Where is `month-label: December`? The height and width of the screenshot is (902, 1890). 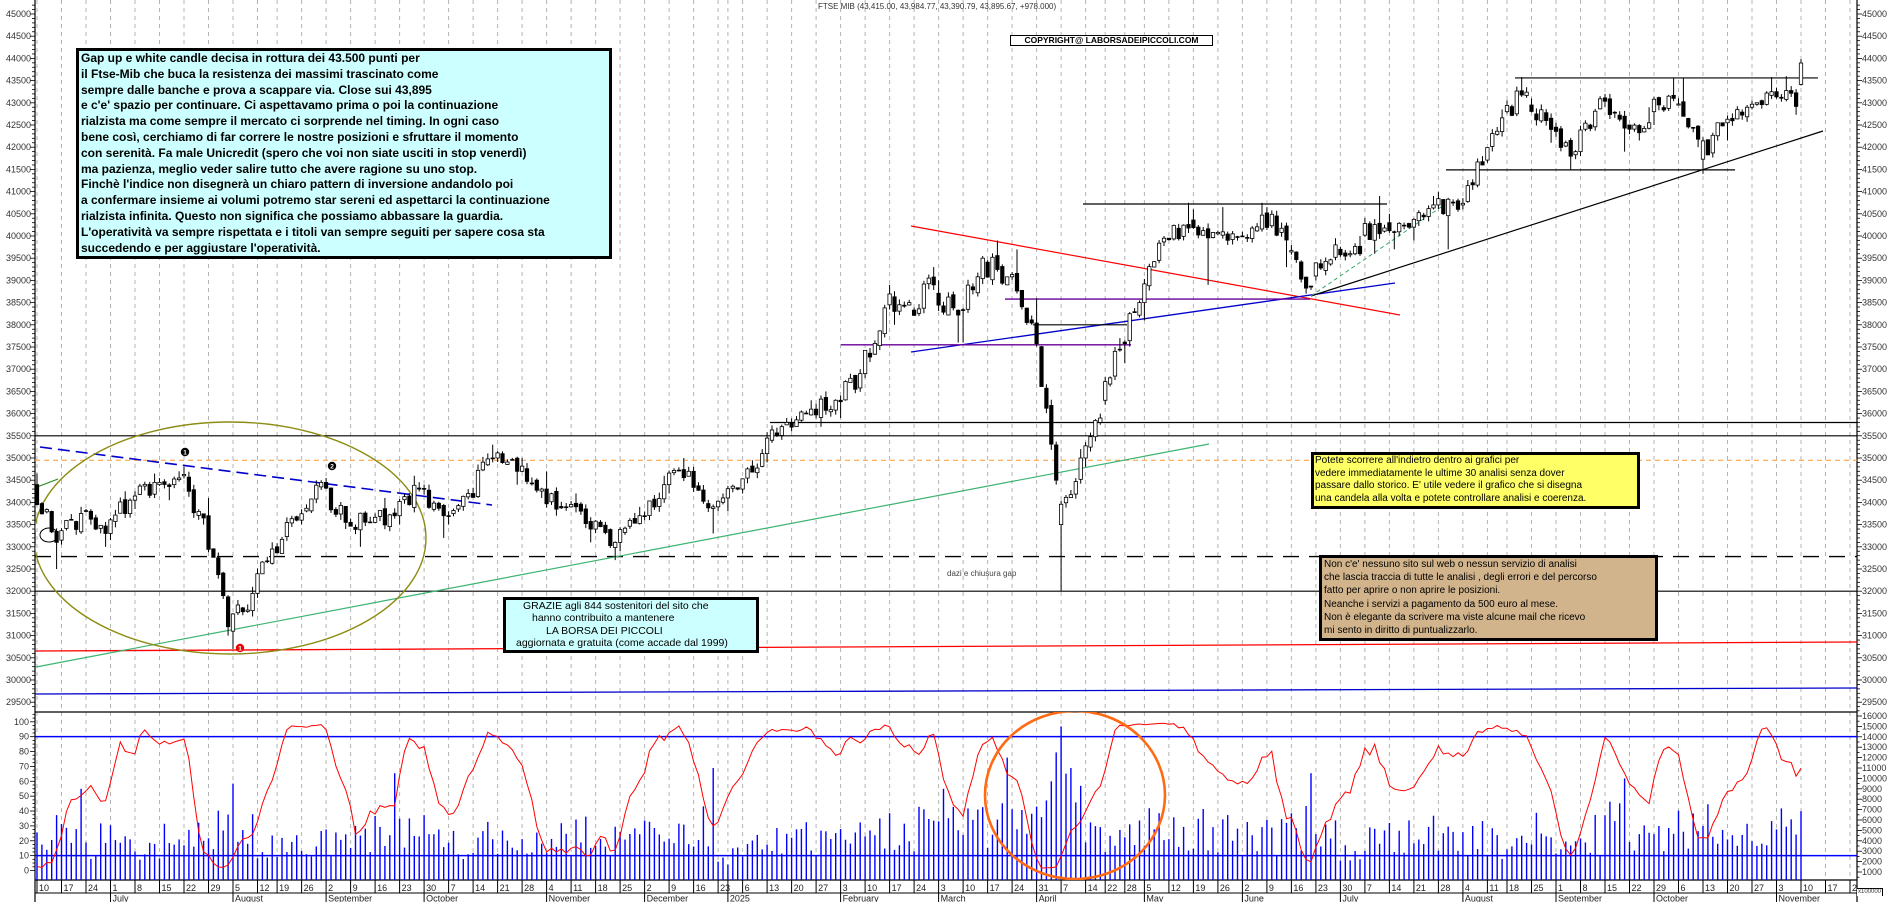
month-label: December is located at coordinates (668, 898).